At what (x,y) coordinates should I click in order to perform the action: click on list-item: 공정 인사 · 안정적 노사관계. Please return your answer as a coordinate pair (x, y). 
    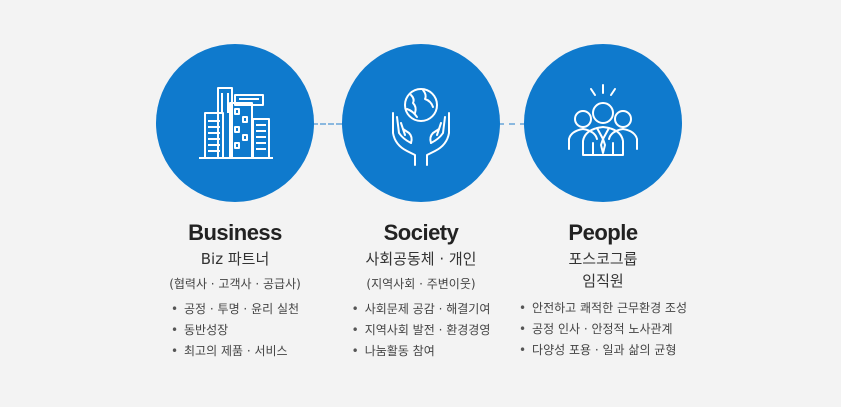
    Looking at the image, I should click on (603, 329).